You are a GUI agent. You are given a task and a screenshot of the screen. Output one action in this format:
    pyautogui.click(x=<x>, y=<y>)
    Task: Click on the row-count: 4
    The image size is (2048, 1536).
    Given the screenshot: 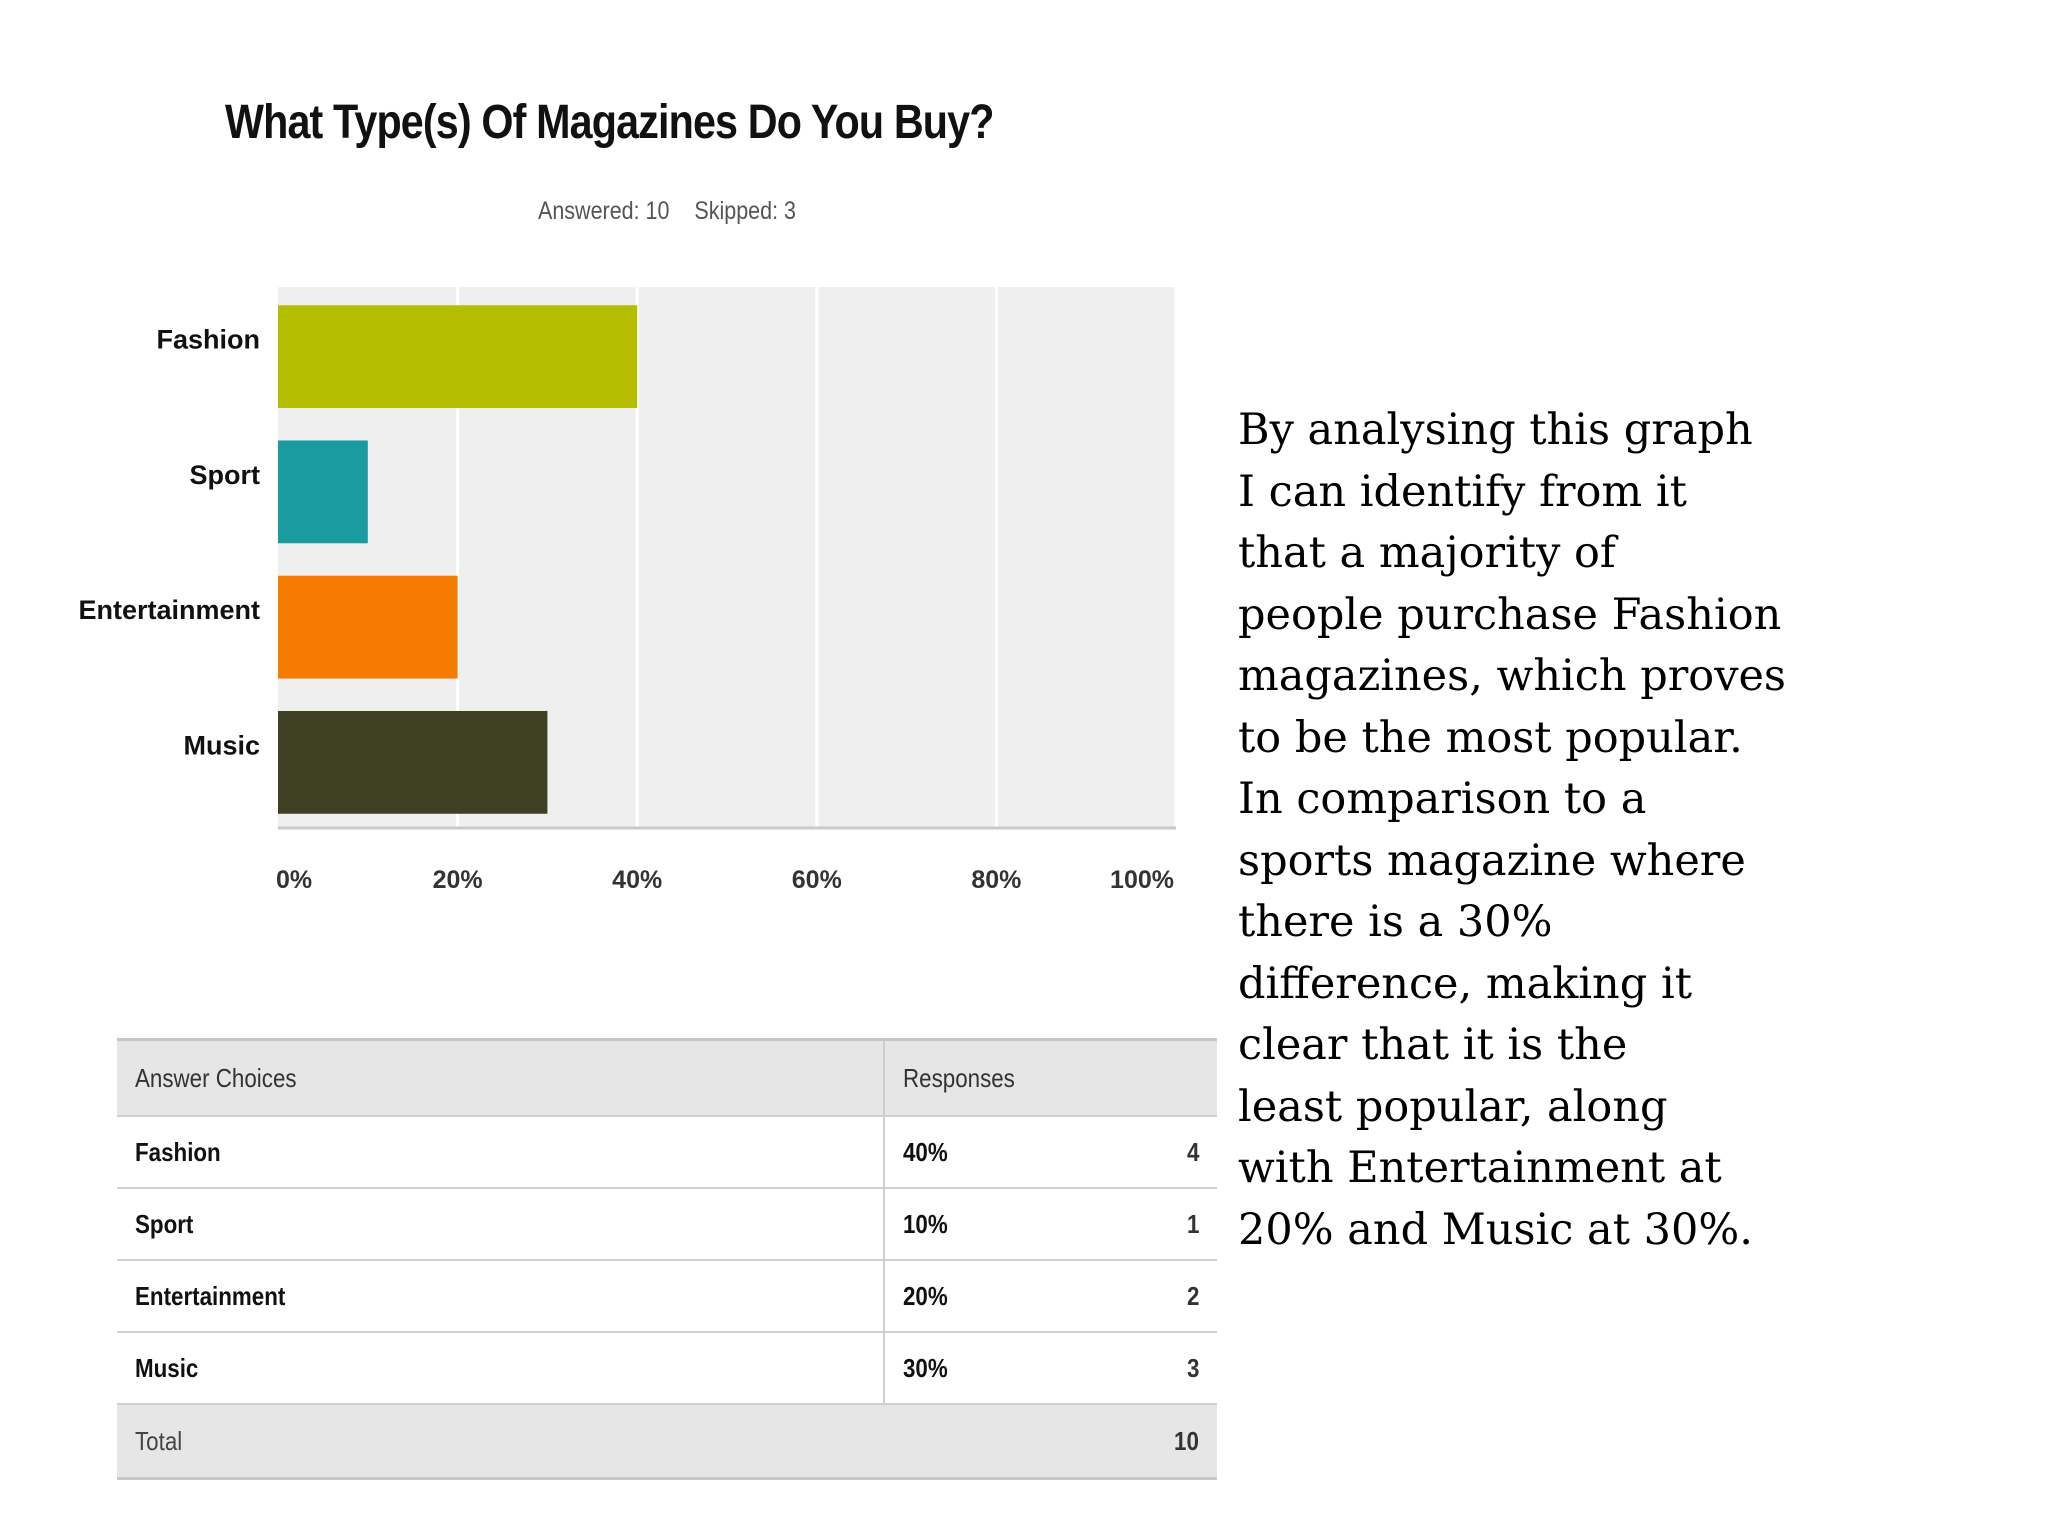 What is the action you would take?
    pyautogui.click(x=1146, y=1152)
    